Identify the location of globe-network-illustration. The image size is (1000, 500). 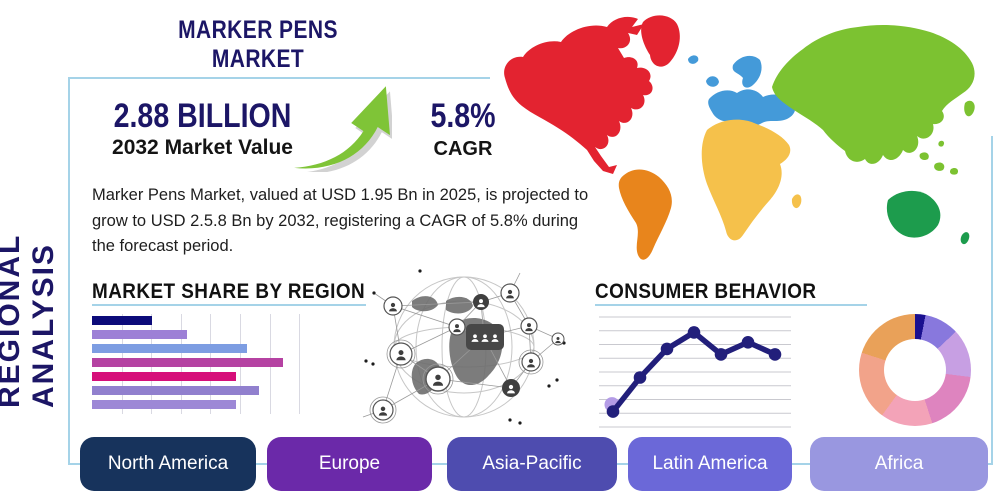
(464, 350).